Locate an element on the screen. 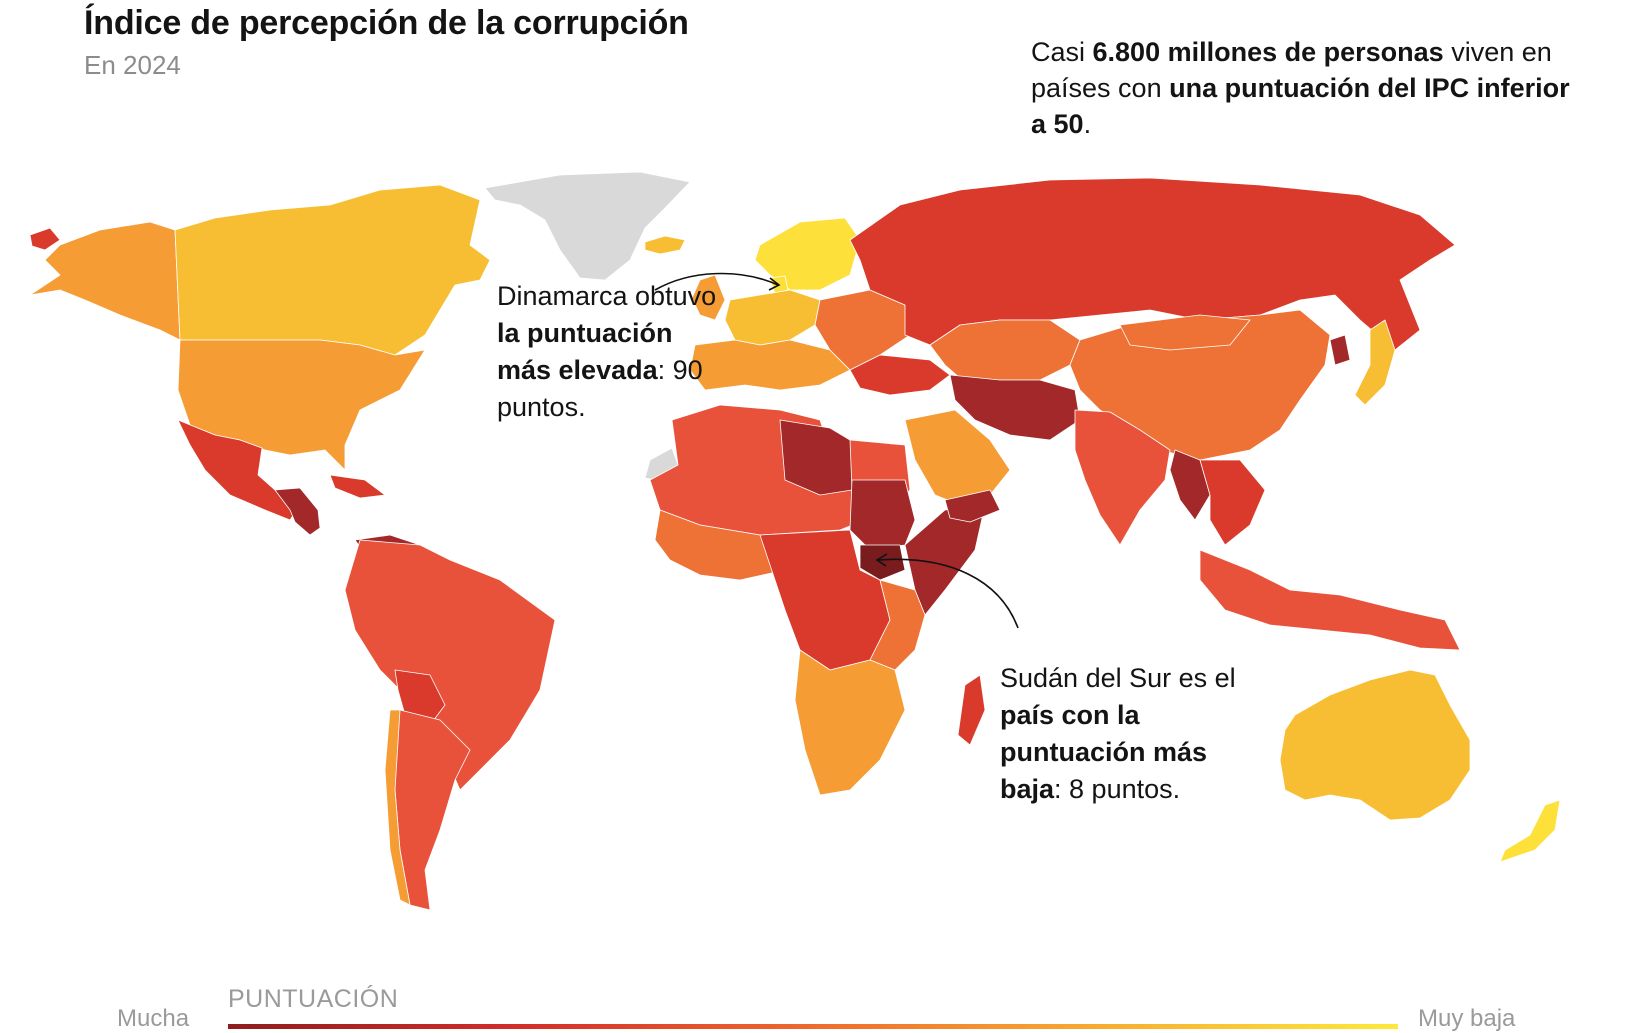  denmark-arrow is located at coordinates (716, 281).